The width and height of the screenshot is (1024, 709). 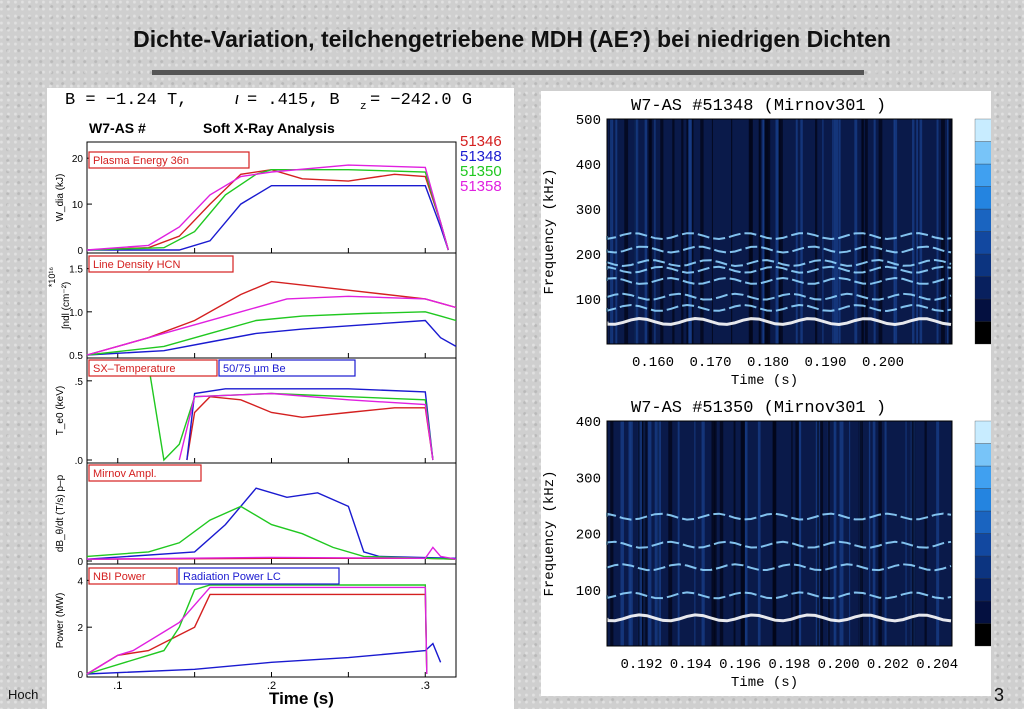 I want to click on y-tick-label-p1: 20, so click(x=78, y=159).